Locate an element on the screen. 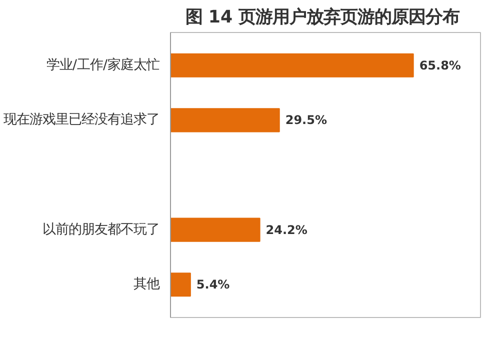 This screenshot has width=500, height=362. y-tick-label: 现在游戏里已经没有追求了 is located at coordinates (82, 120).